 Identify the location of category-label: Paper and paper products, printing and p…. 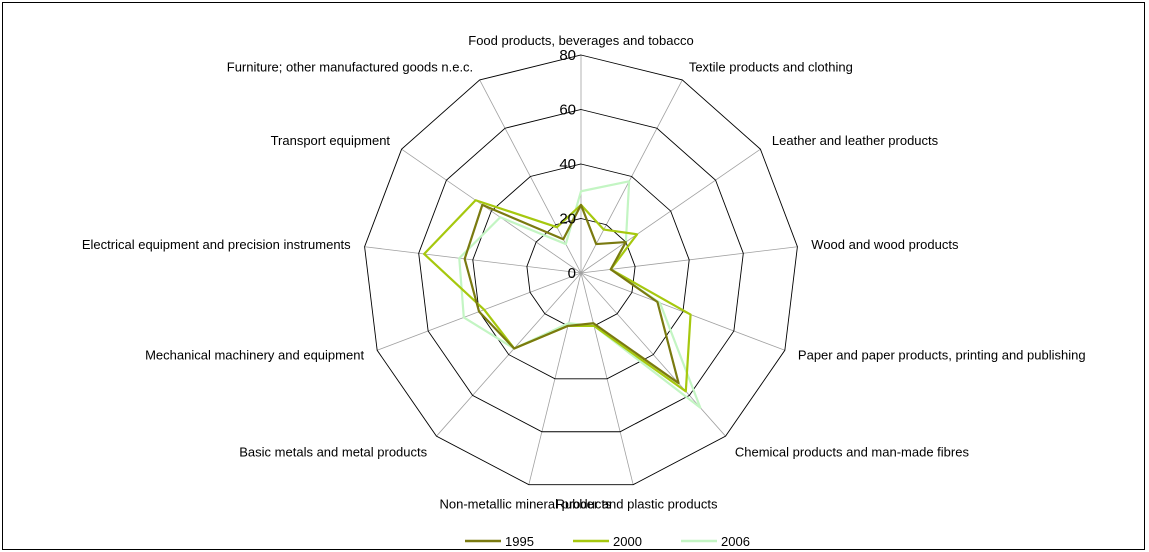
(942, 354).